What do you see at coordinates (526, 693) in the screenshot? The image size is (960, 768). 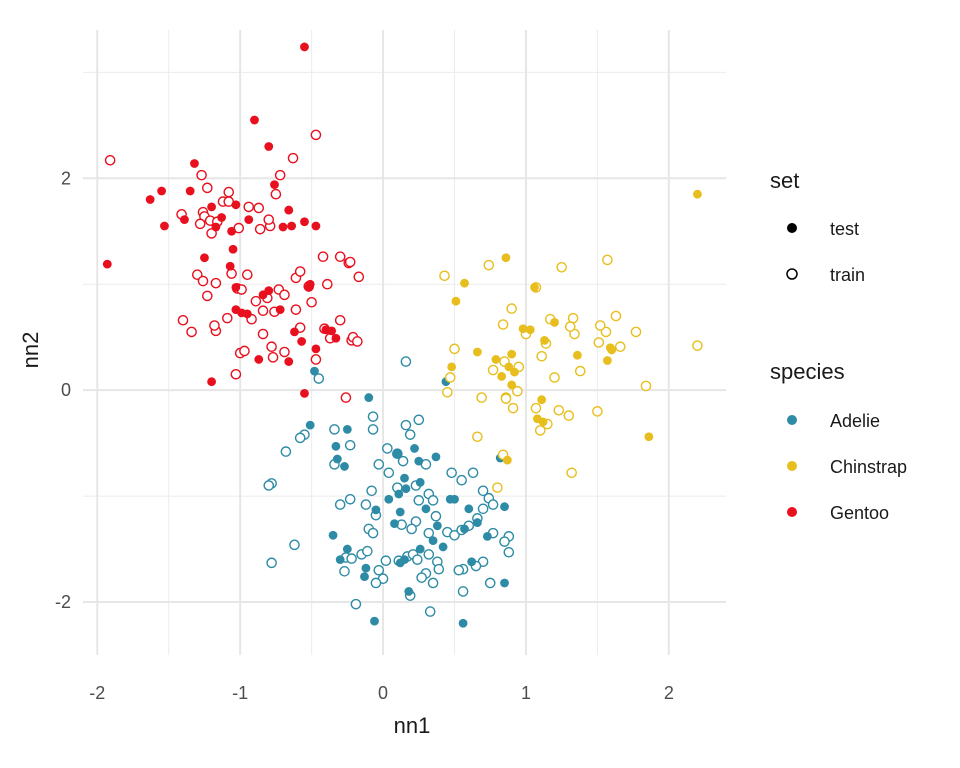 I see `x-tick-label: 1` at bounding box center [526, 693].